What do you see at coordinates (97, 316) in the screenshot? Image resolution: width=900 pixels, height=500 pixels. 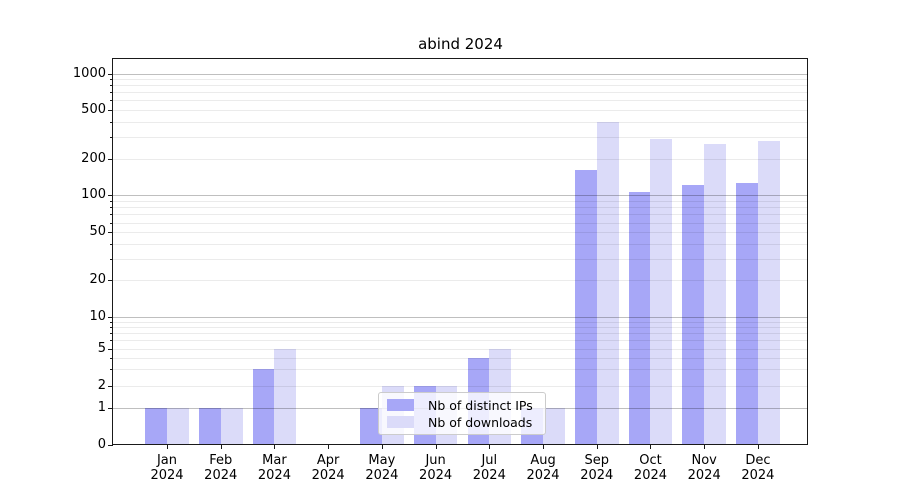 I see `y-tick-label: 10` at bounding box center [97, 316].